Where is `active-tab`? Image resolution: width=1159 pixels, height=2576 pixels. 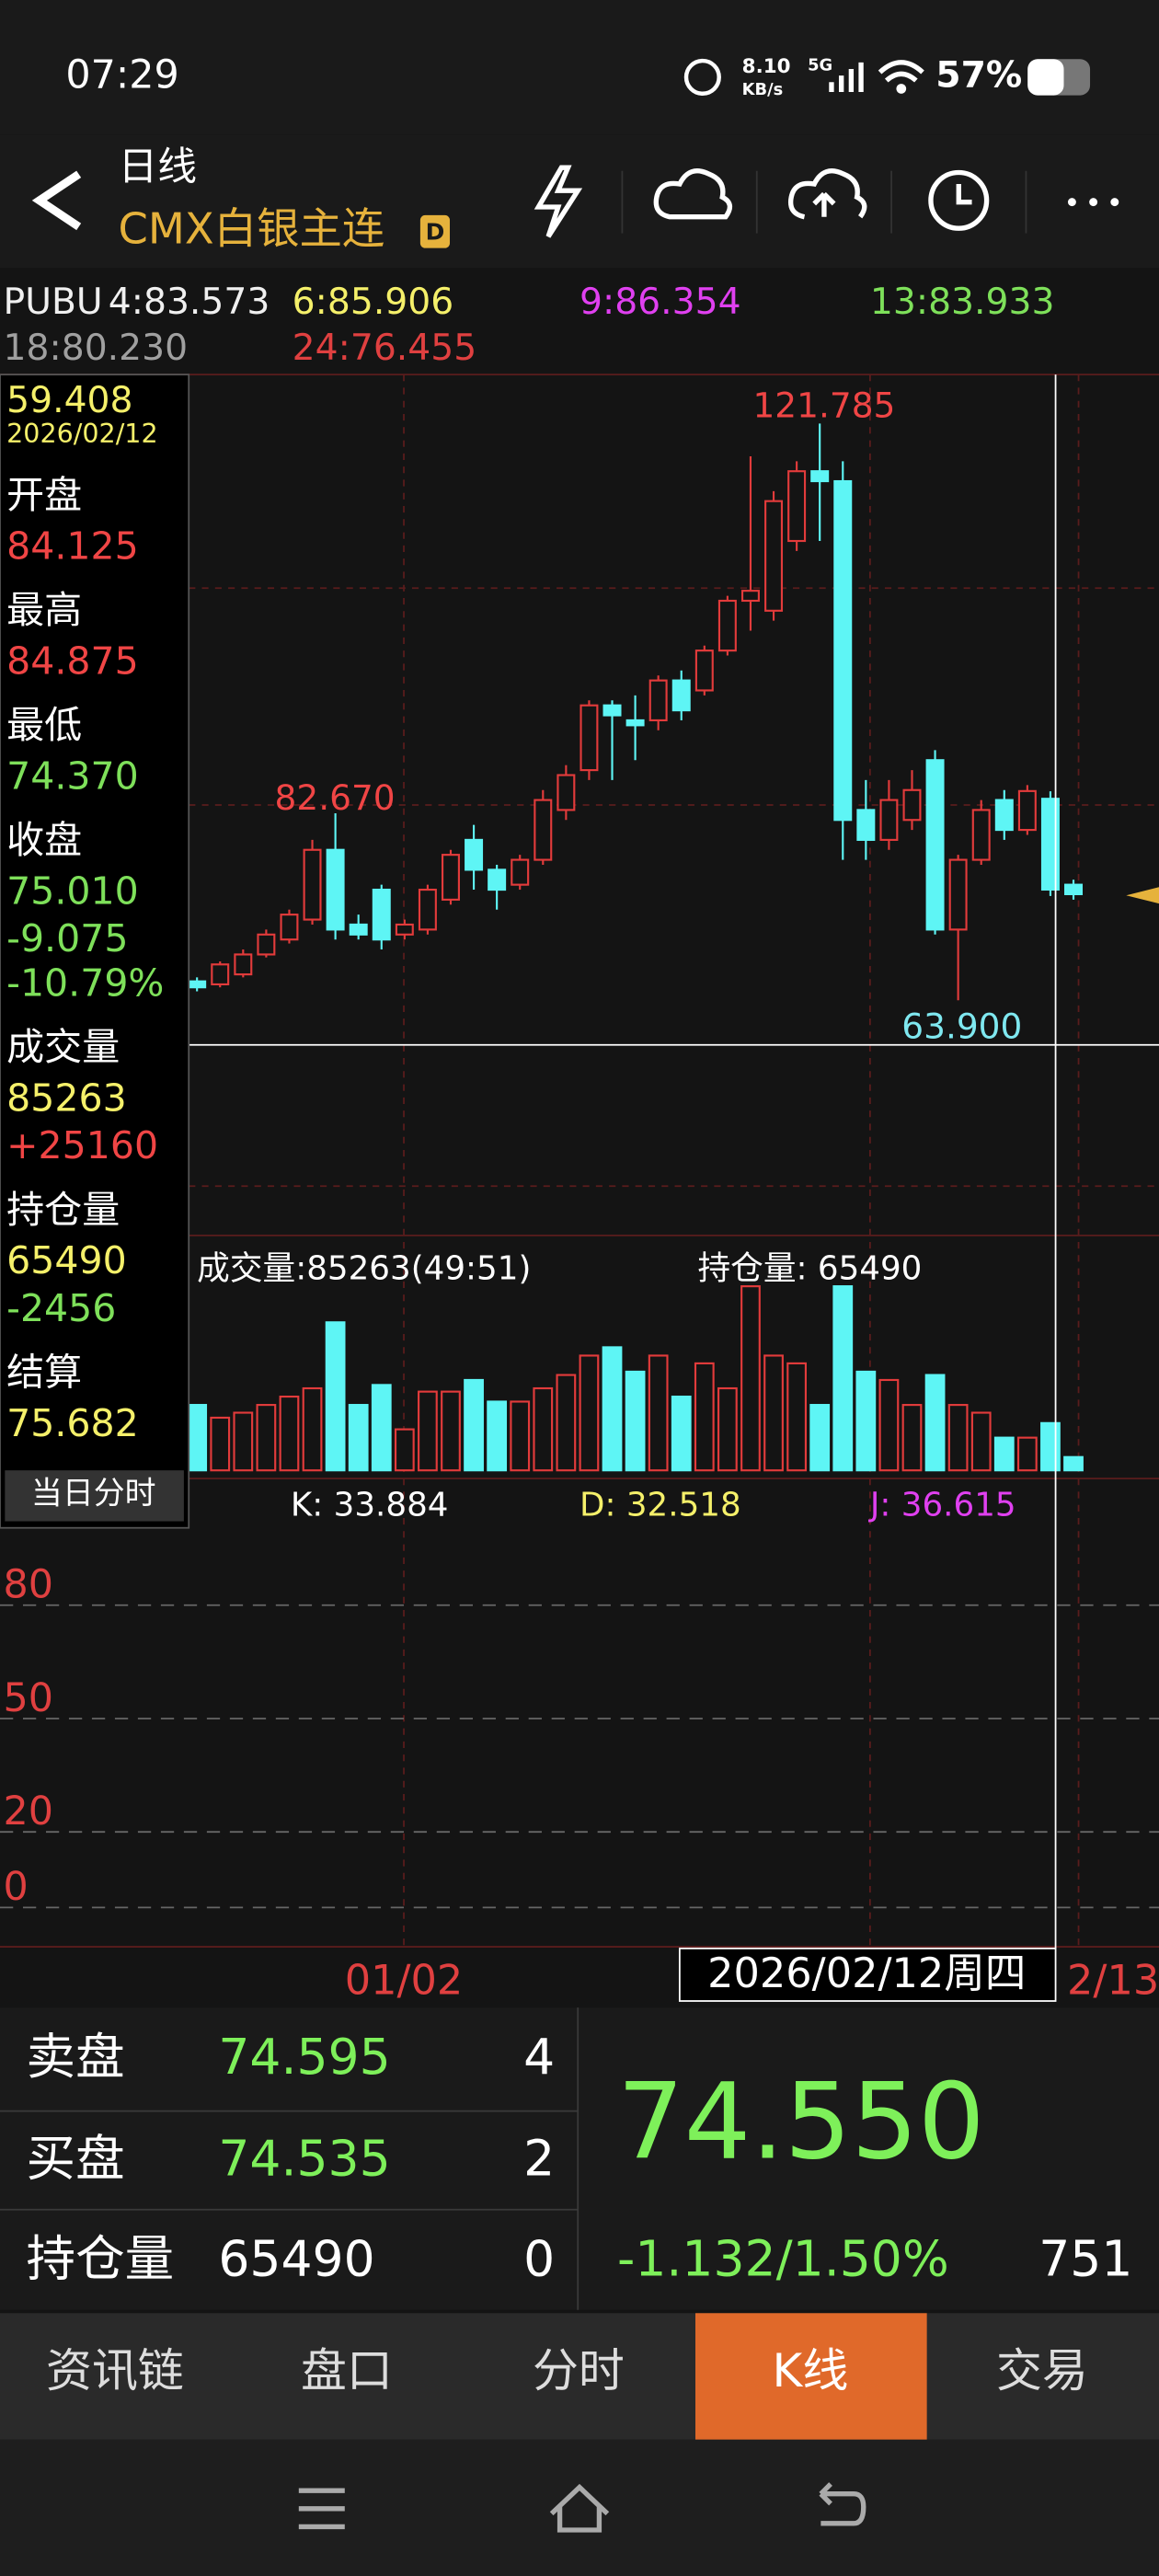 active-tab is located at coordinates (811, 2376).